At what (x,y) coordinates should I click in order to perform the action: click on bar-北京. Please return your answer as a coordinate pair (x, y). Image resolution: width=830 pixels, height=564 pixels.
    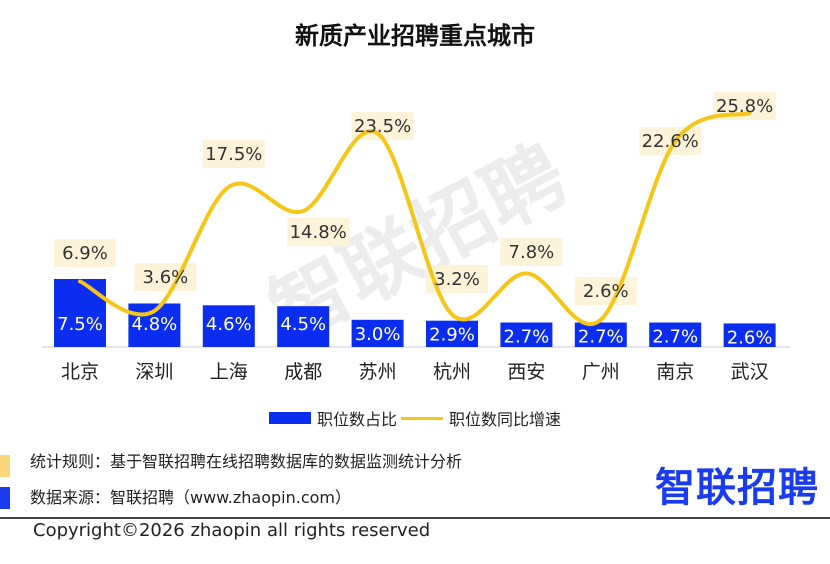
    Looking at the image, I should click on (80, 312).